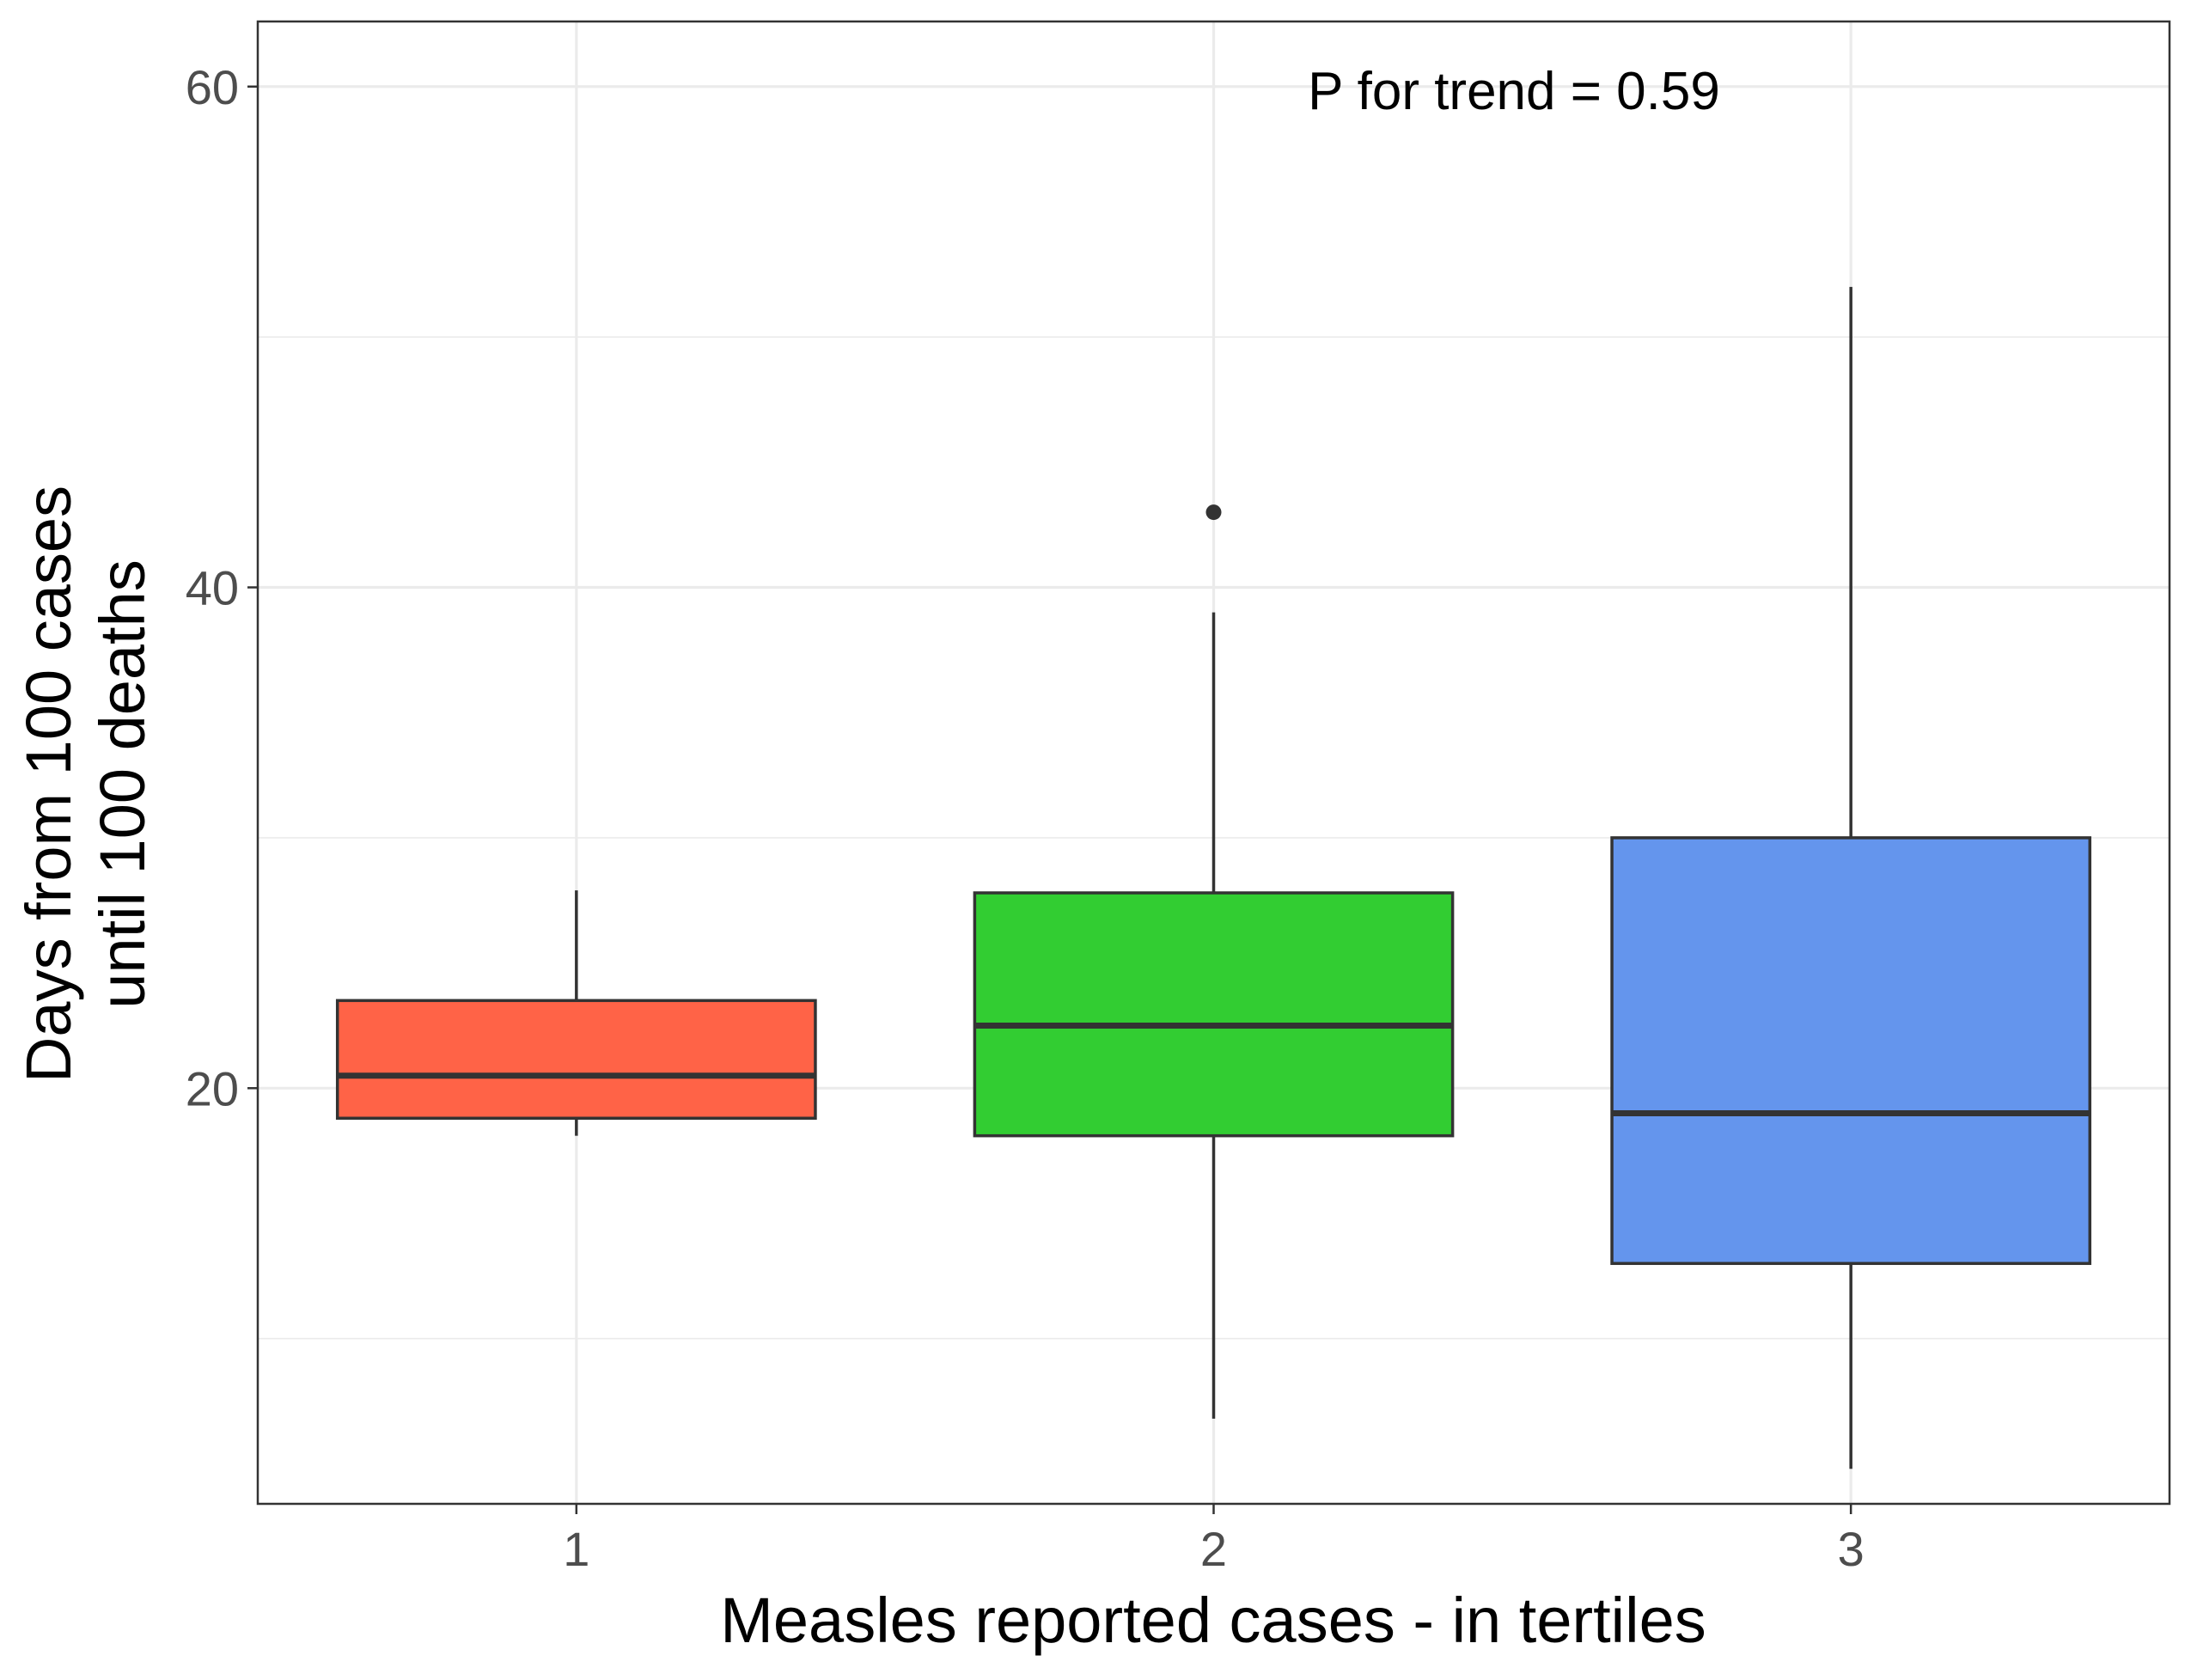  What do you see at coordinates (1214, 1549) in the screenshot?
I see `x-tick-label: 2` at bounding box center [1214, 1549].